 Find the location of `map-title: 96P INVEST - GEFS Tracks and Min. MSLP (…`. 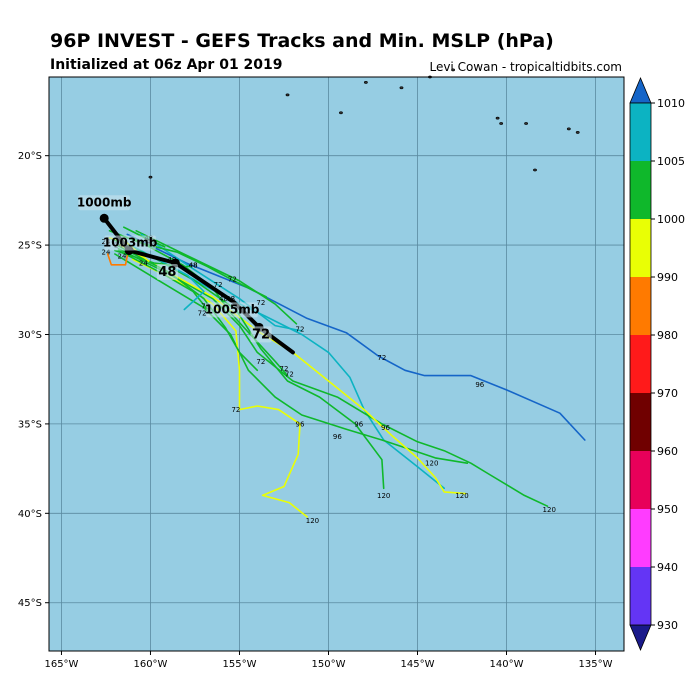

map-title: 96P INVEST - GEFS Tracks and Min. MSLP (… is located at coordinates (302, 41).